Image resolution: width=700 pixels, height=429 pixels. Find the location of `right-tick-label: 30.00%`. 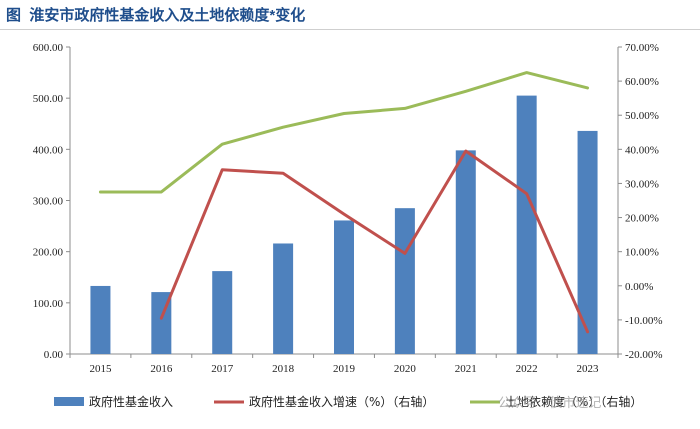

right-tick-label: 30.00% is located at coordinates (642, 184).